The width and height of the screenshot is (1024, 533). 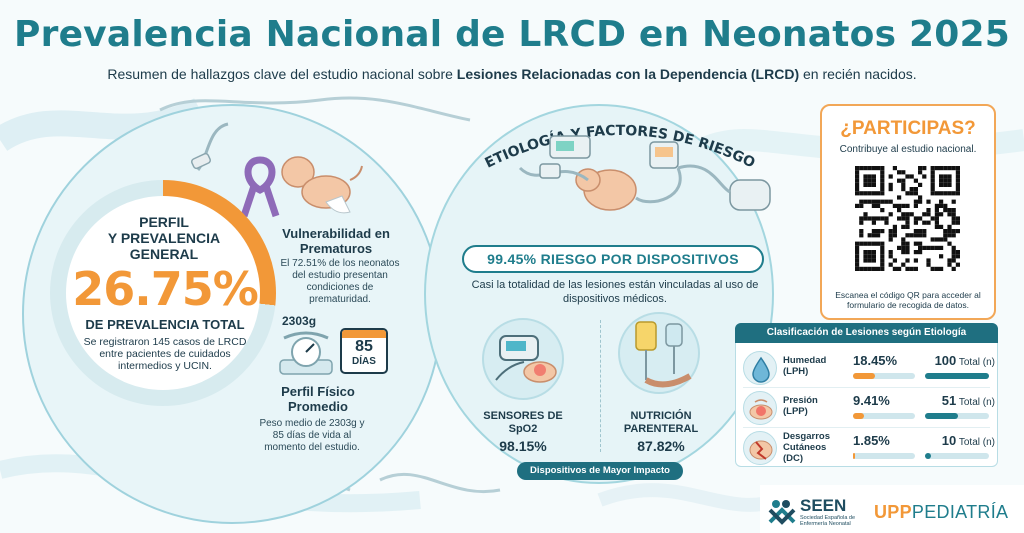 What do you see at coordinates (928, 456) in the screenshot?
I see `total-bar-fill` at bounding box center [928, 456].